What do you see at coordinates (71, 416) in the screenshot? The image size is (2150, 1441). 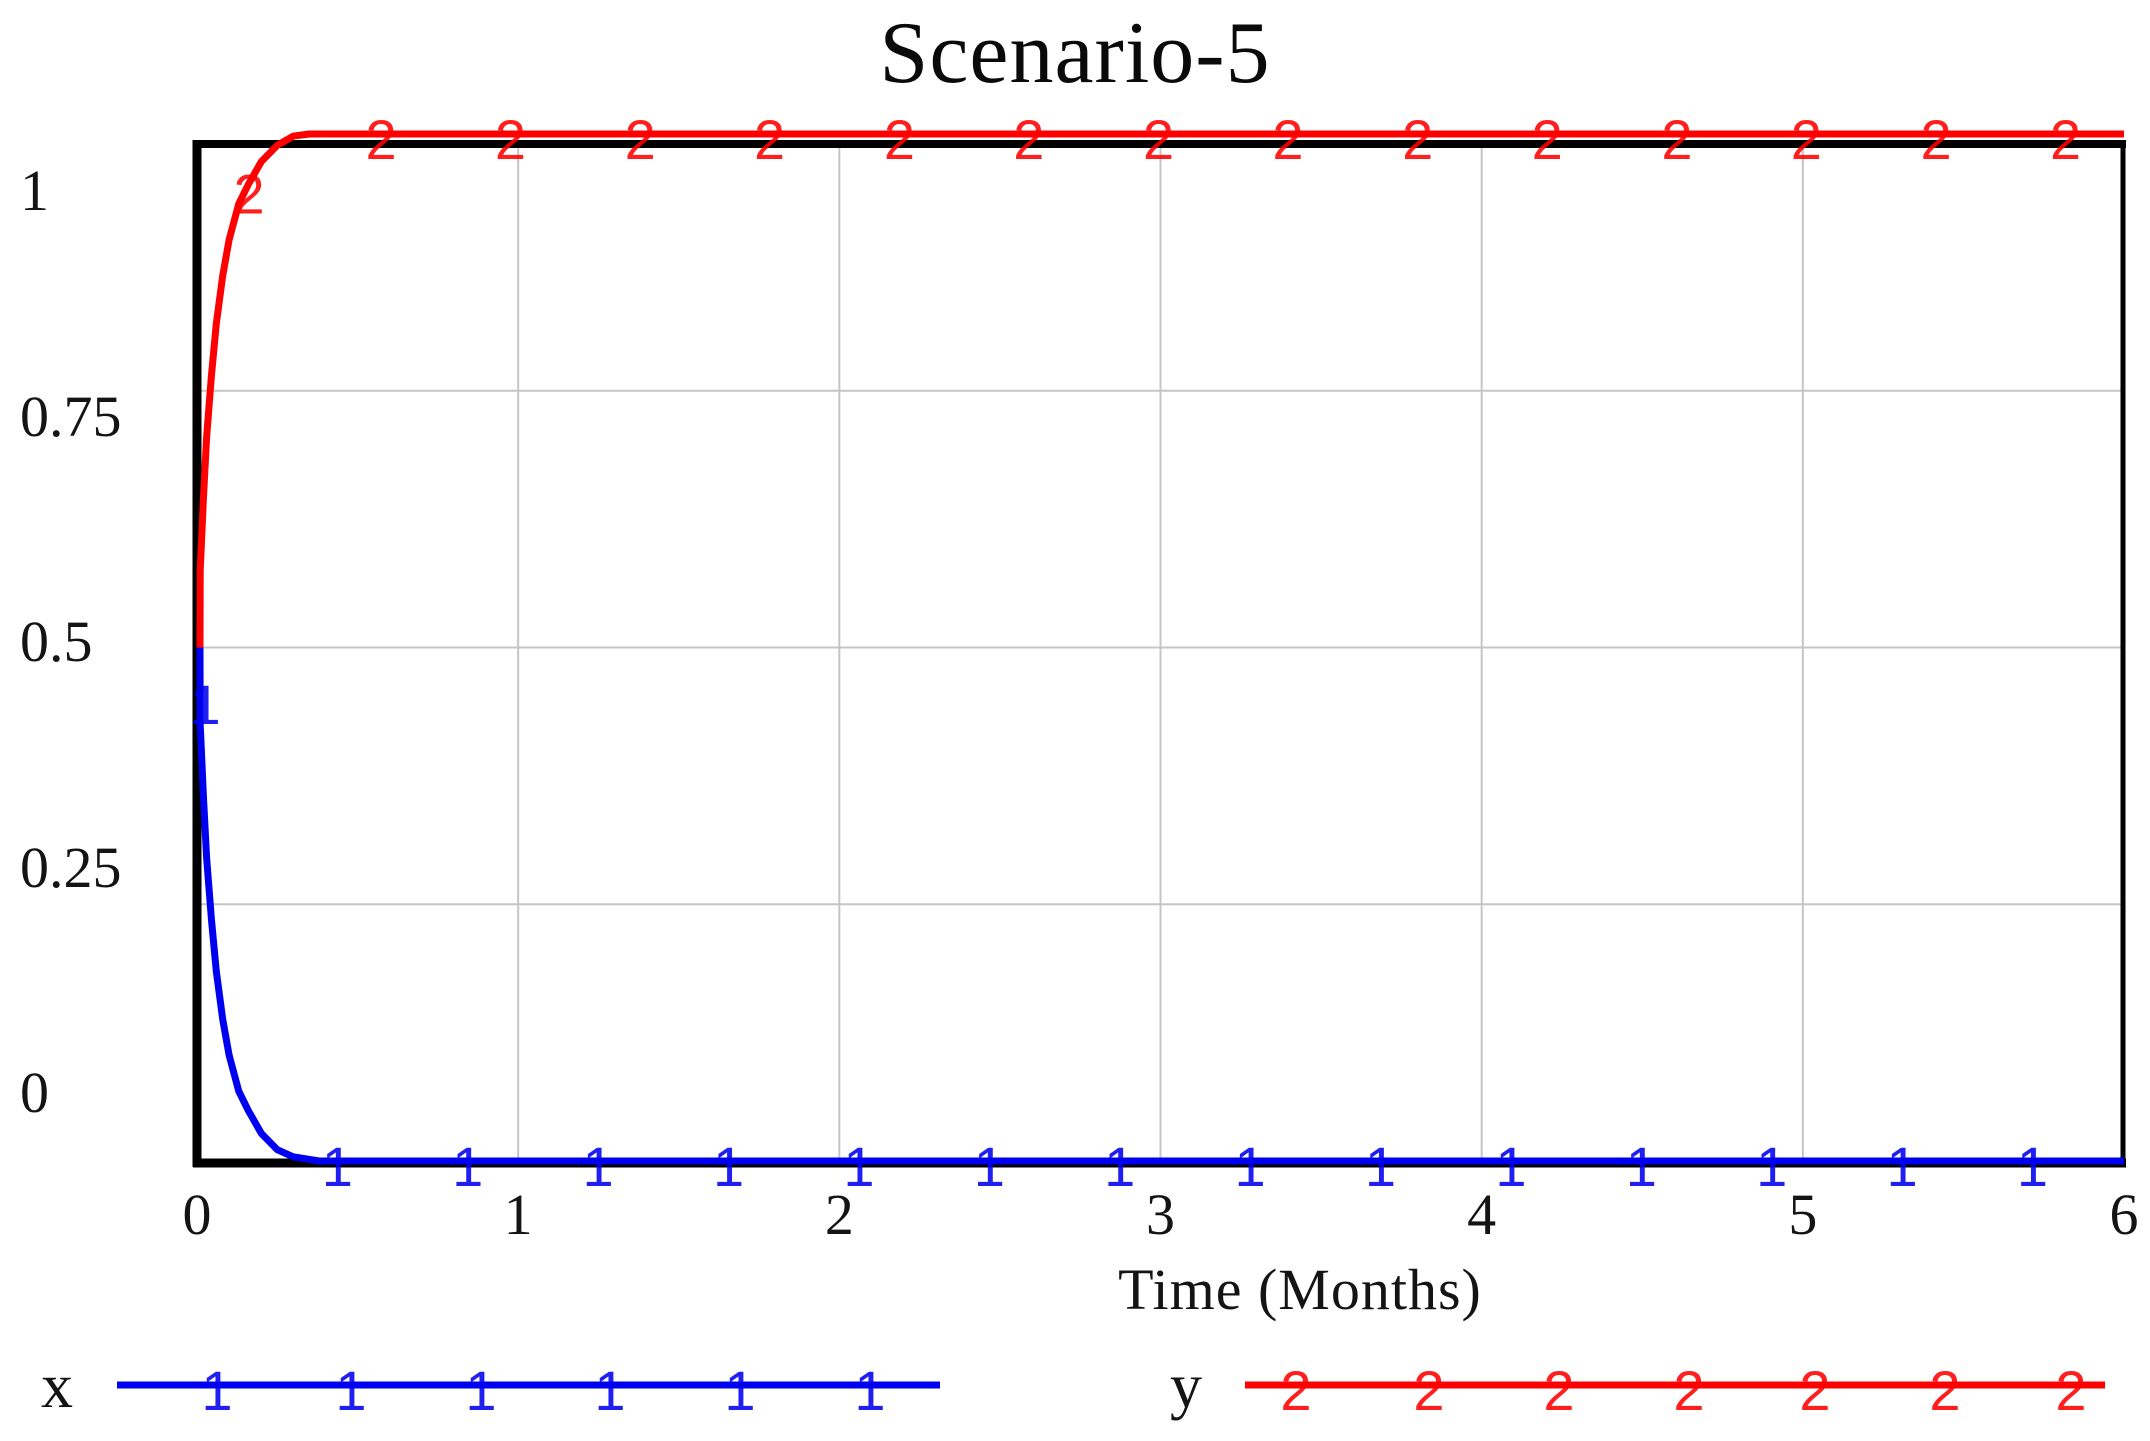 I see `y-tick-label: 0.75` at bounding box center [71, 416].